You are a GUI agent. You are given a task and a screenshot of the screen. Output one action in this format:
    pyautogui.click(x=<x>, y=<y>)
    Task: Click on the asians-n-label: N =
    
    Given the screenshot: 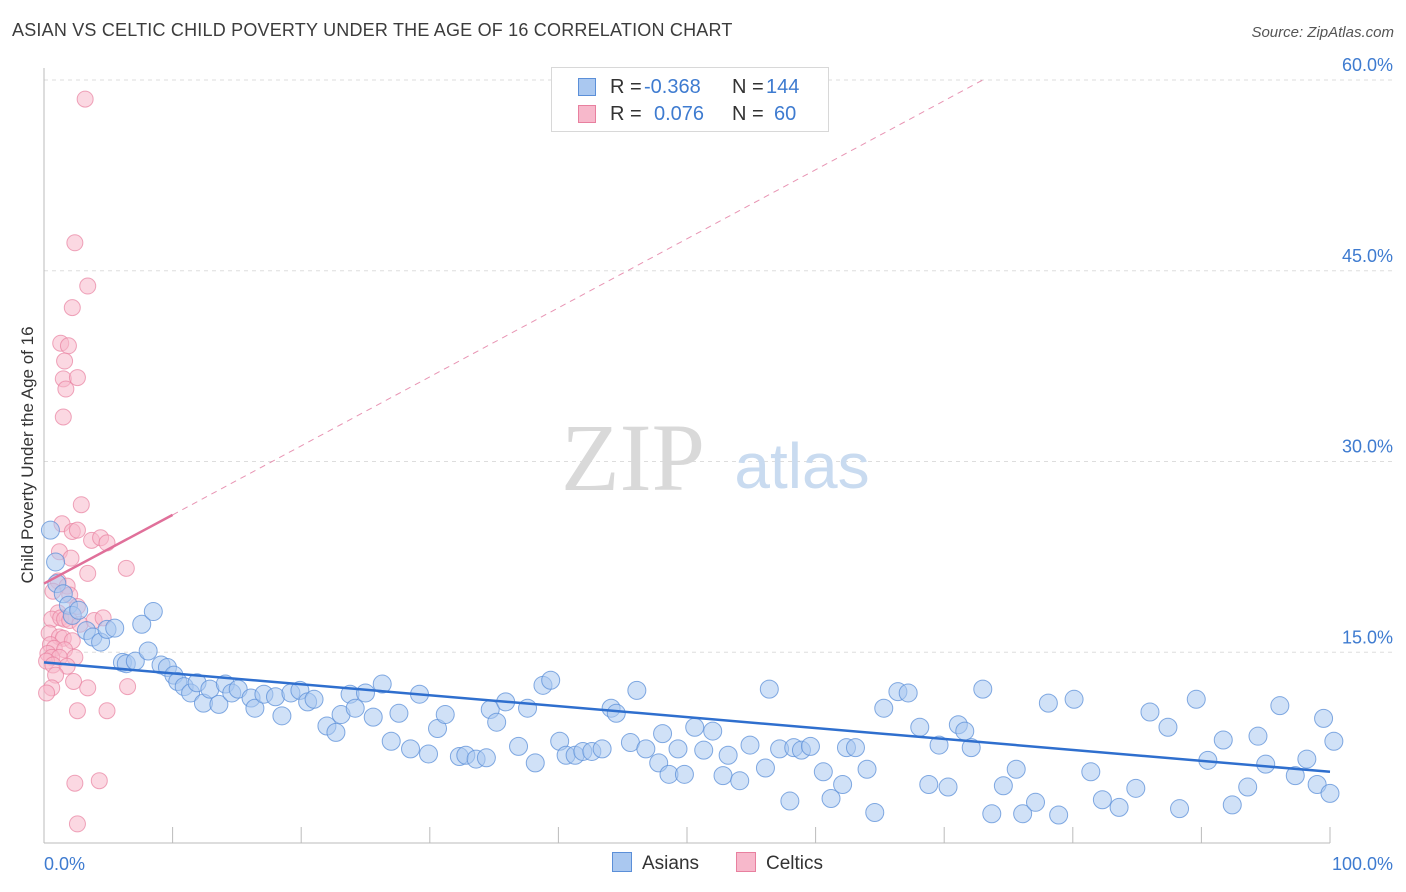 What is the action you would take?
    pyautogui.click(x=748, y=87)
    